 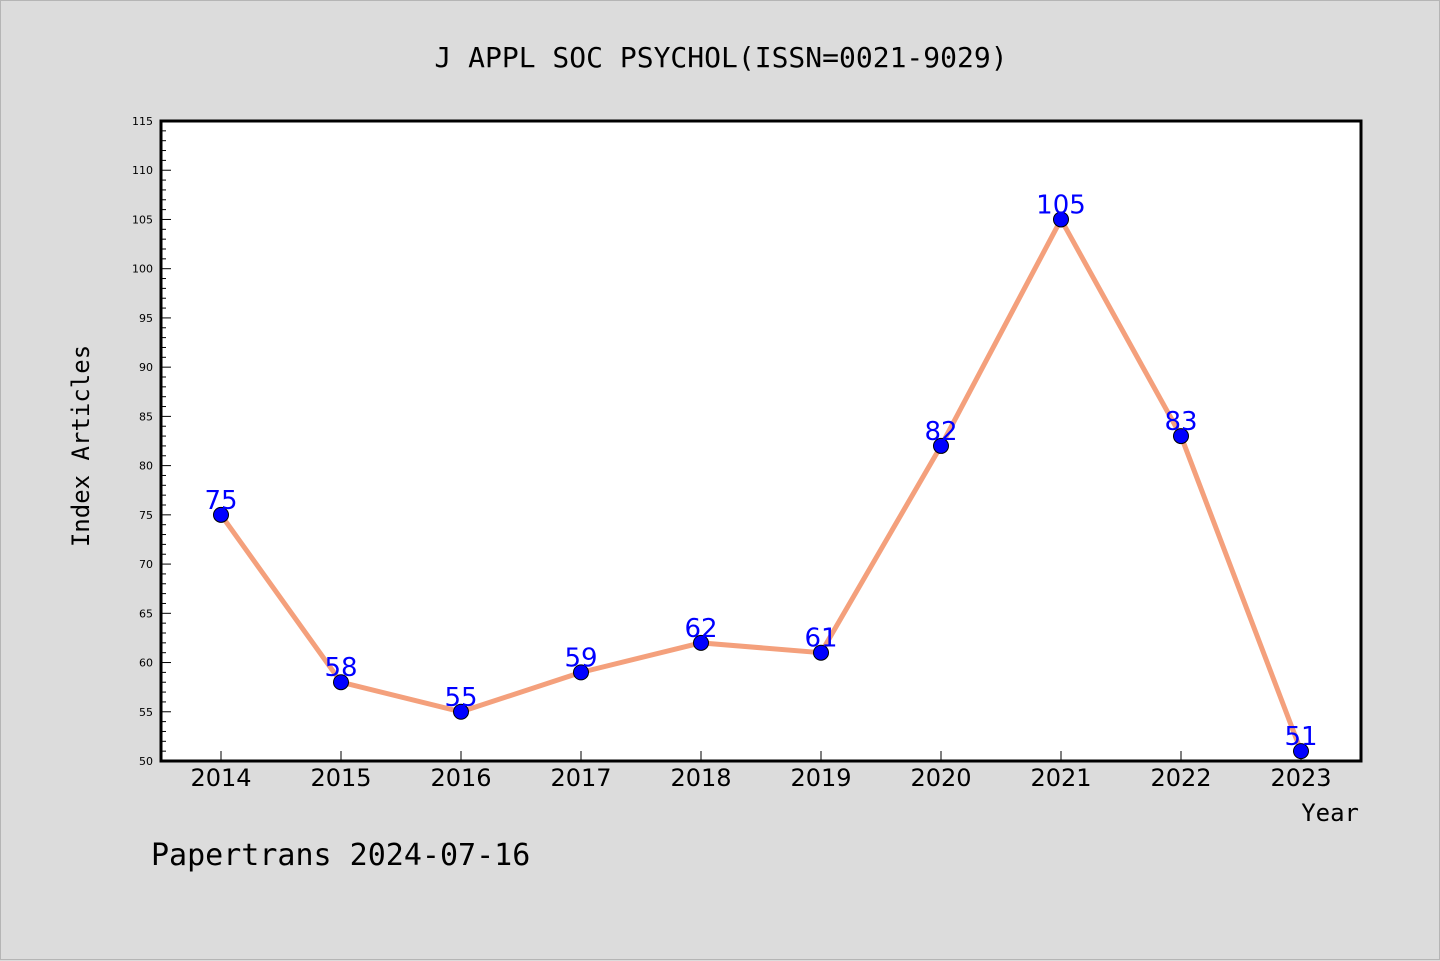 What do you see at coordinates (146, 761) in the screenshot?
I see `y-tick-label: 50` at bounding box center [146, 761].